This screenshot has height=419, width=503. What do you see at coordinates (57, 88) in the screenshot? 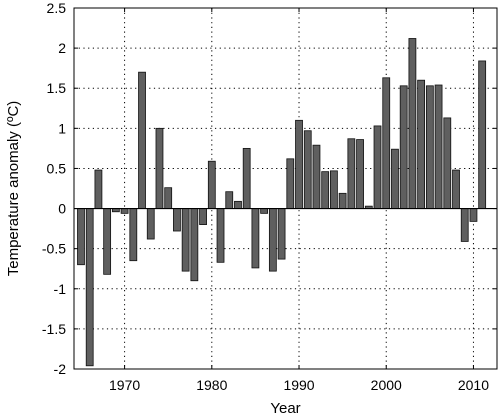
I see `y-tick-label: 1.5` at bounding box center [57, 88].